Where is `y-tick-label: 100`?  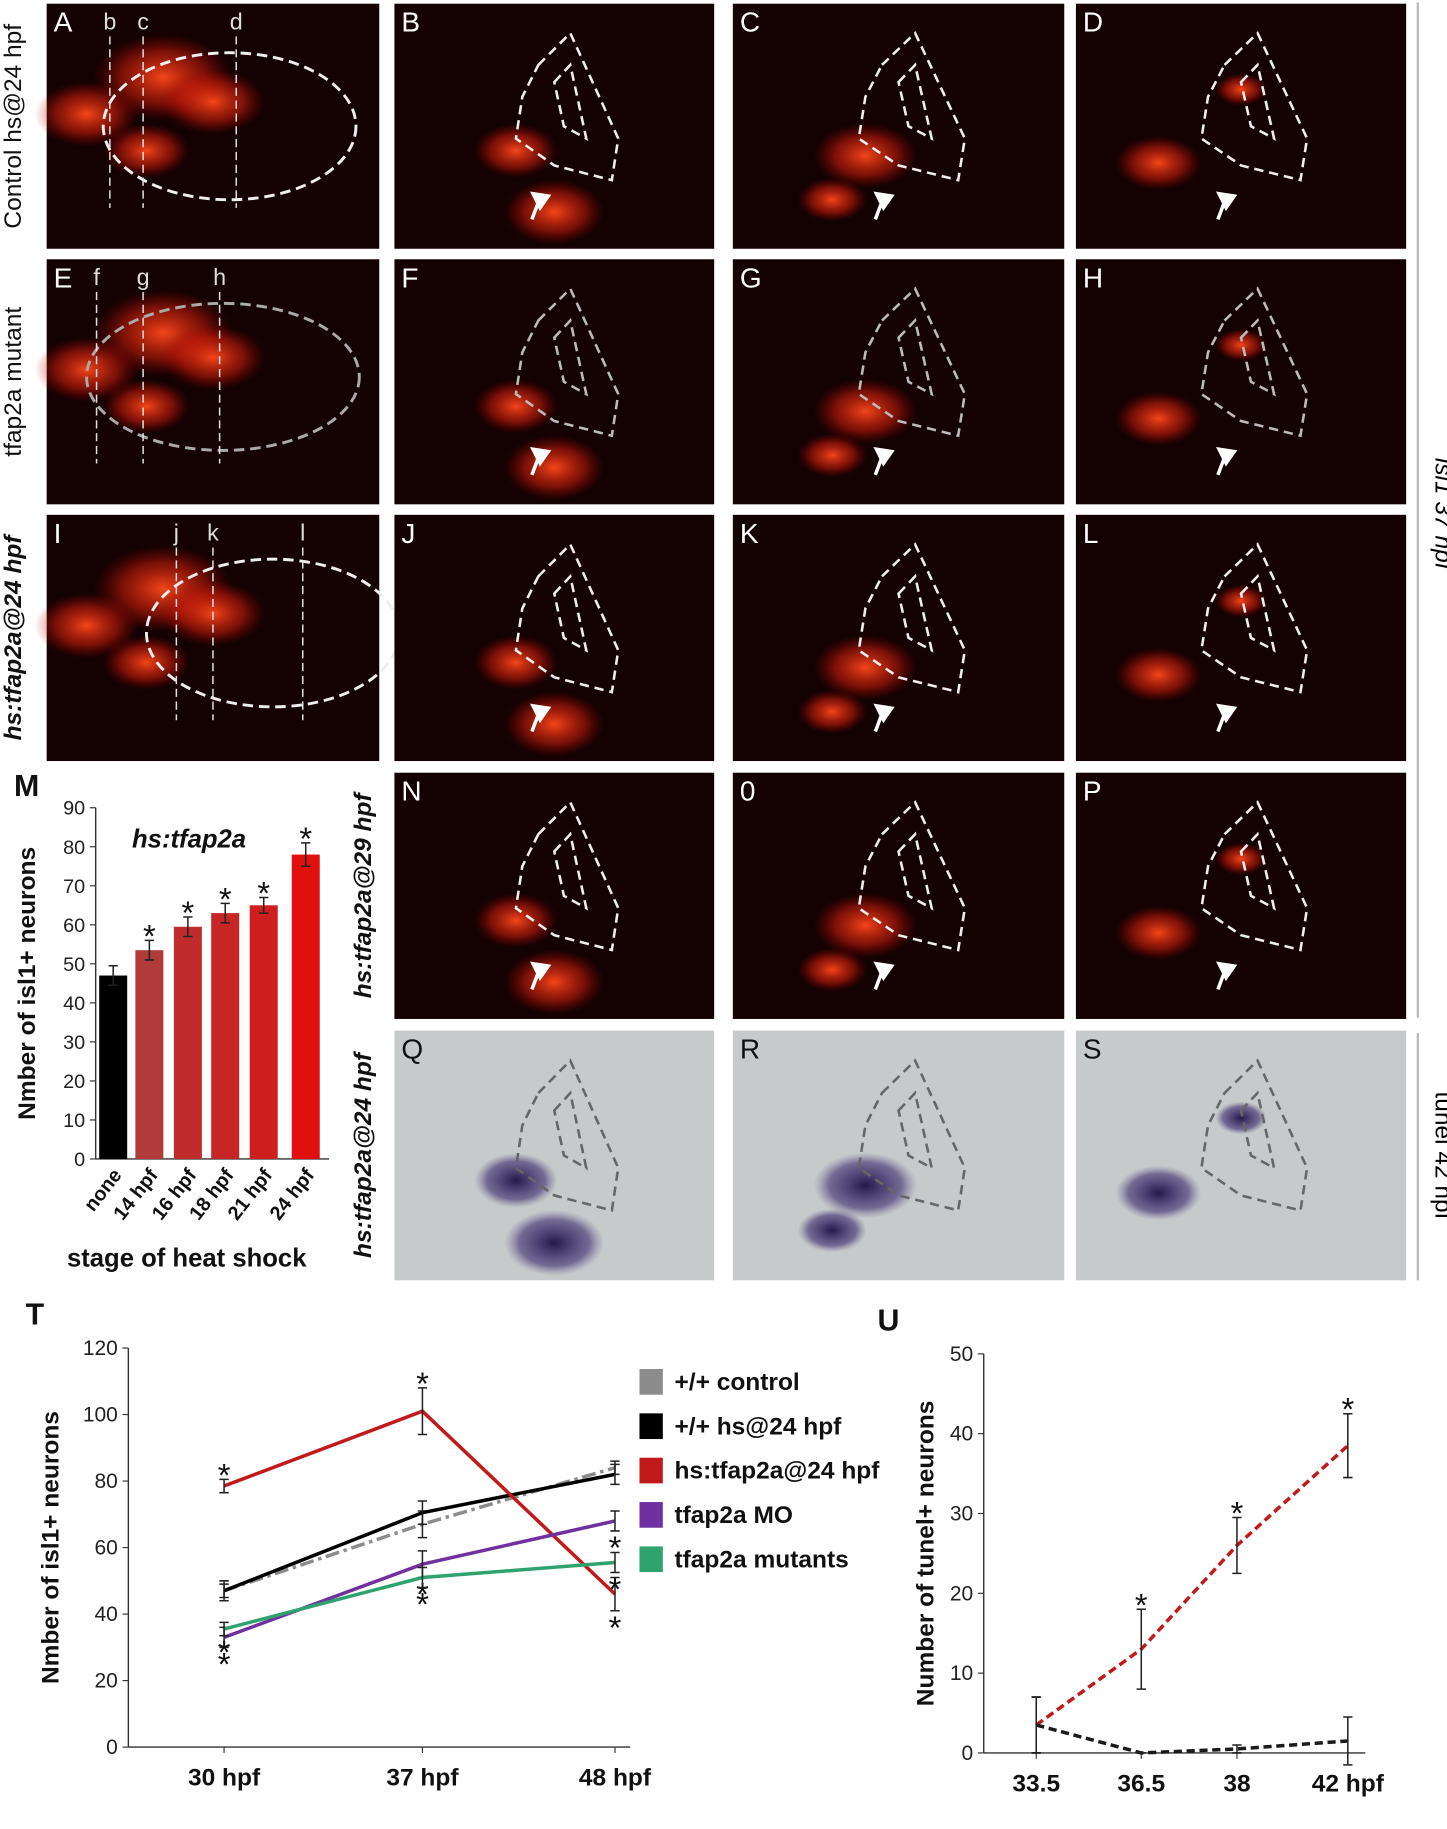 y-tick-label: 100 is located at coordinates (100, 1415).